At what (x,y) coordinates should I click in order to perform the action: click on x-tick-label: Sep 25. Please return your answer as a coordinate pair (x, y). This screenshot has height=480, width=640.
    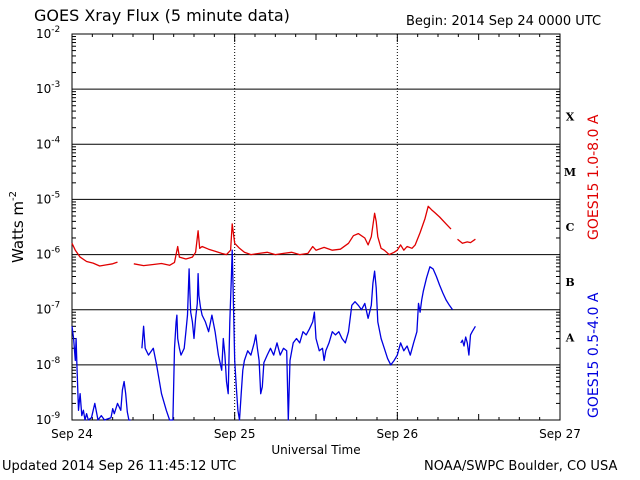
    Looking at the image, I should click on (235, 434).